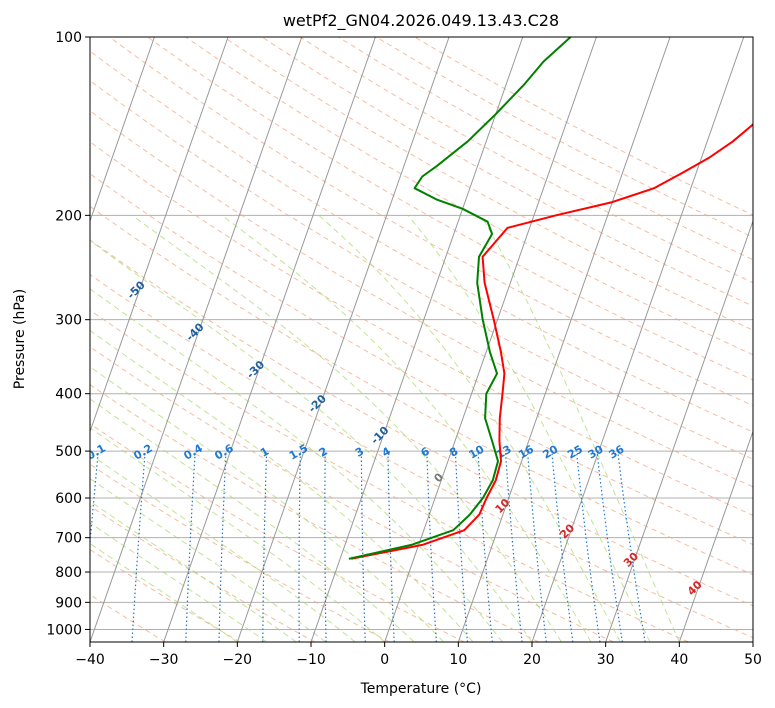 The width and height of the screenshot is (775, 708). What do you see at coordinates (477, 452) in the screenshot?
I see `mixing-ratio-label: 10` at bounding box center [477, 452].